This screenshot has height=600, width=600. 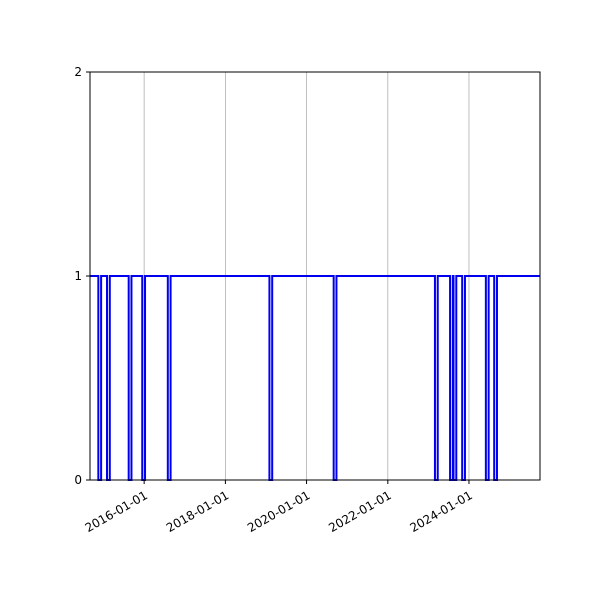 I want to click on x-tick-label: 2018-01-01, so click(x=197, y=511).